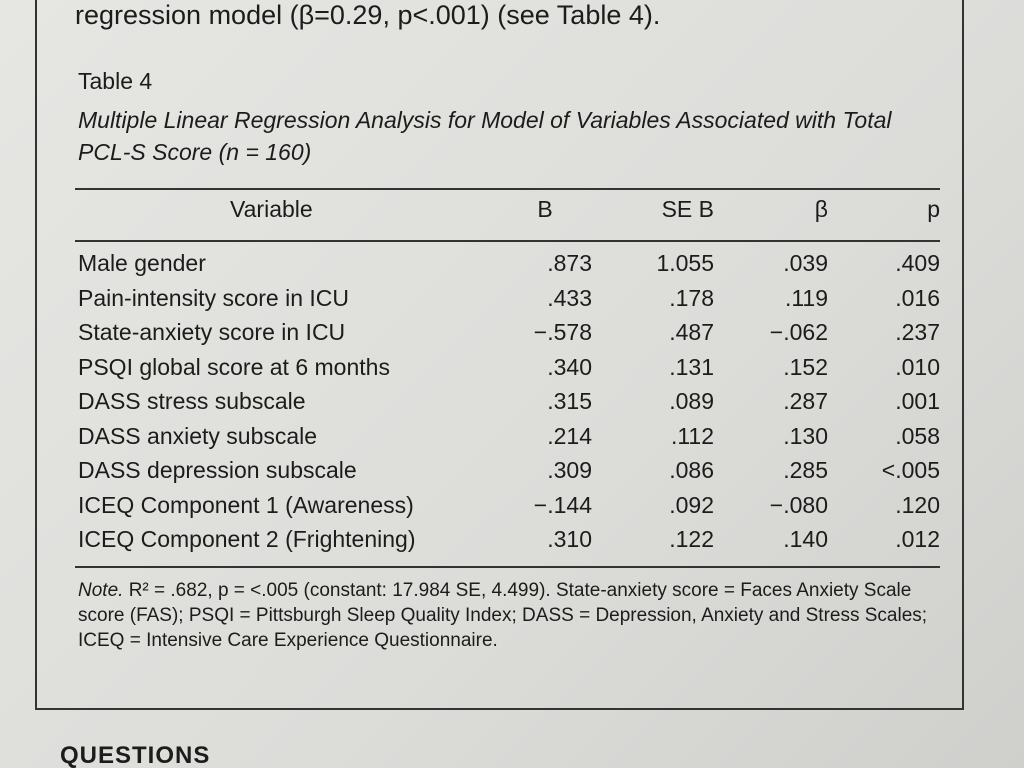 Image resolution: width=1024 pixels, height=768 pixels. What do you see at coordinates (246, 504) in the screenshot?
I see `row-label: ICEQ Component 1 (Awareness)` at bounding box center [246, 504].